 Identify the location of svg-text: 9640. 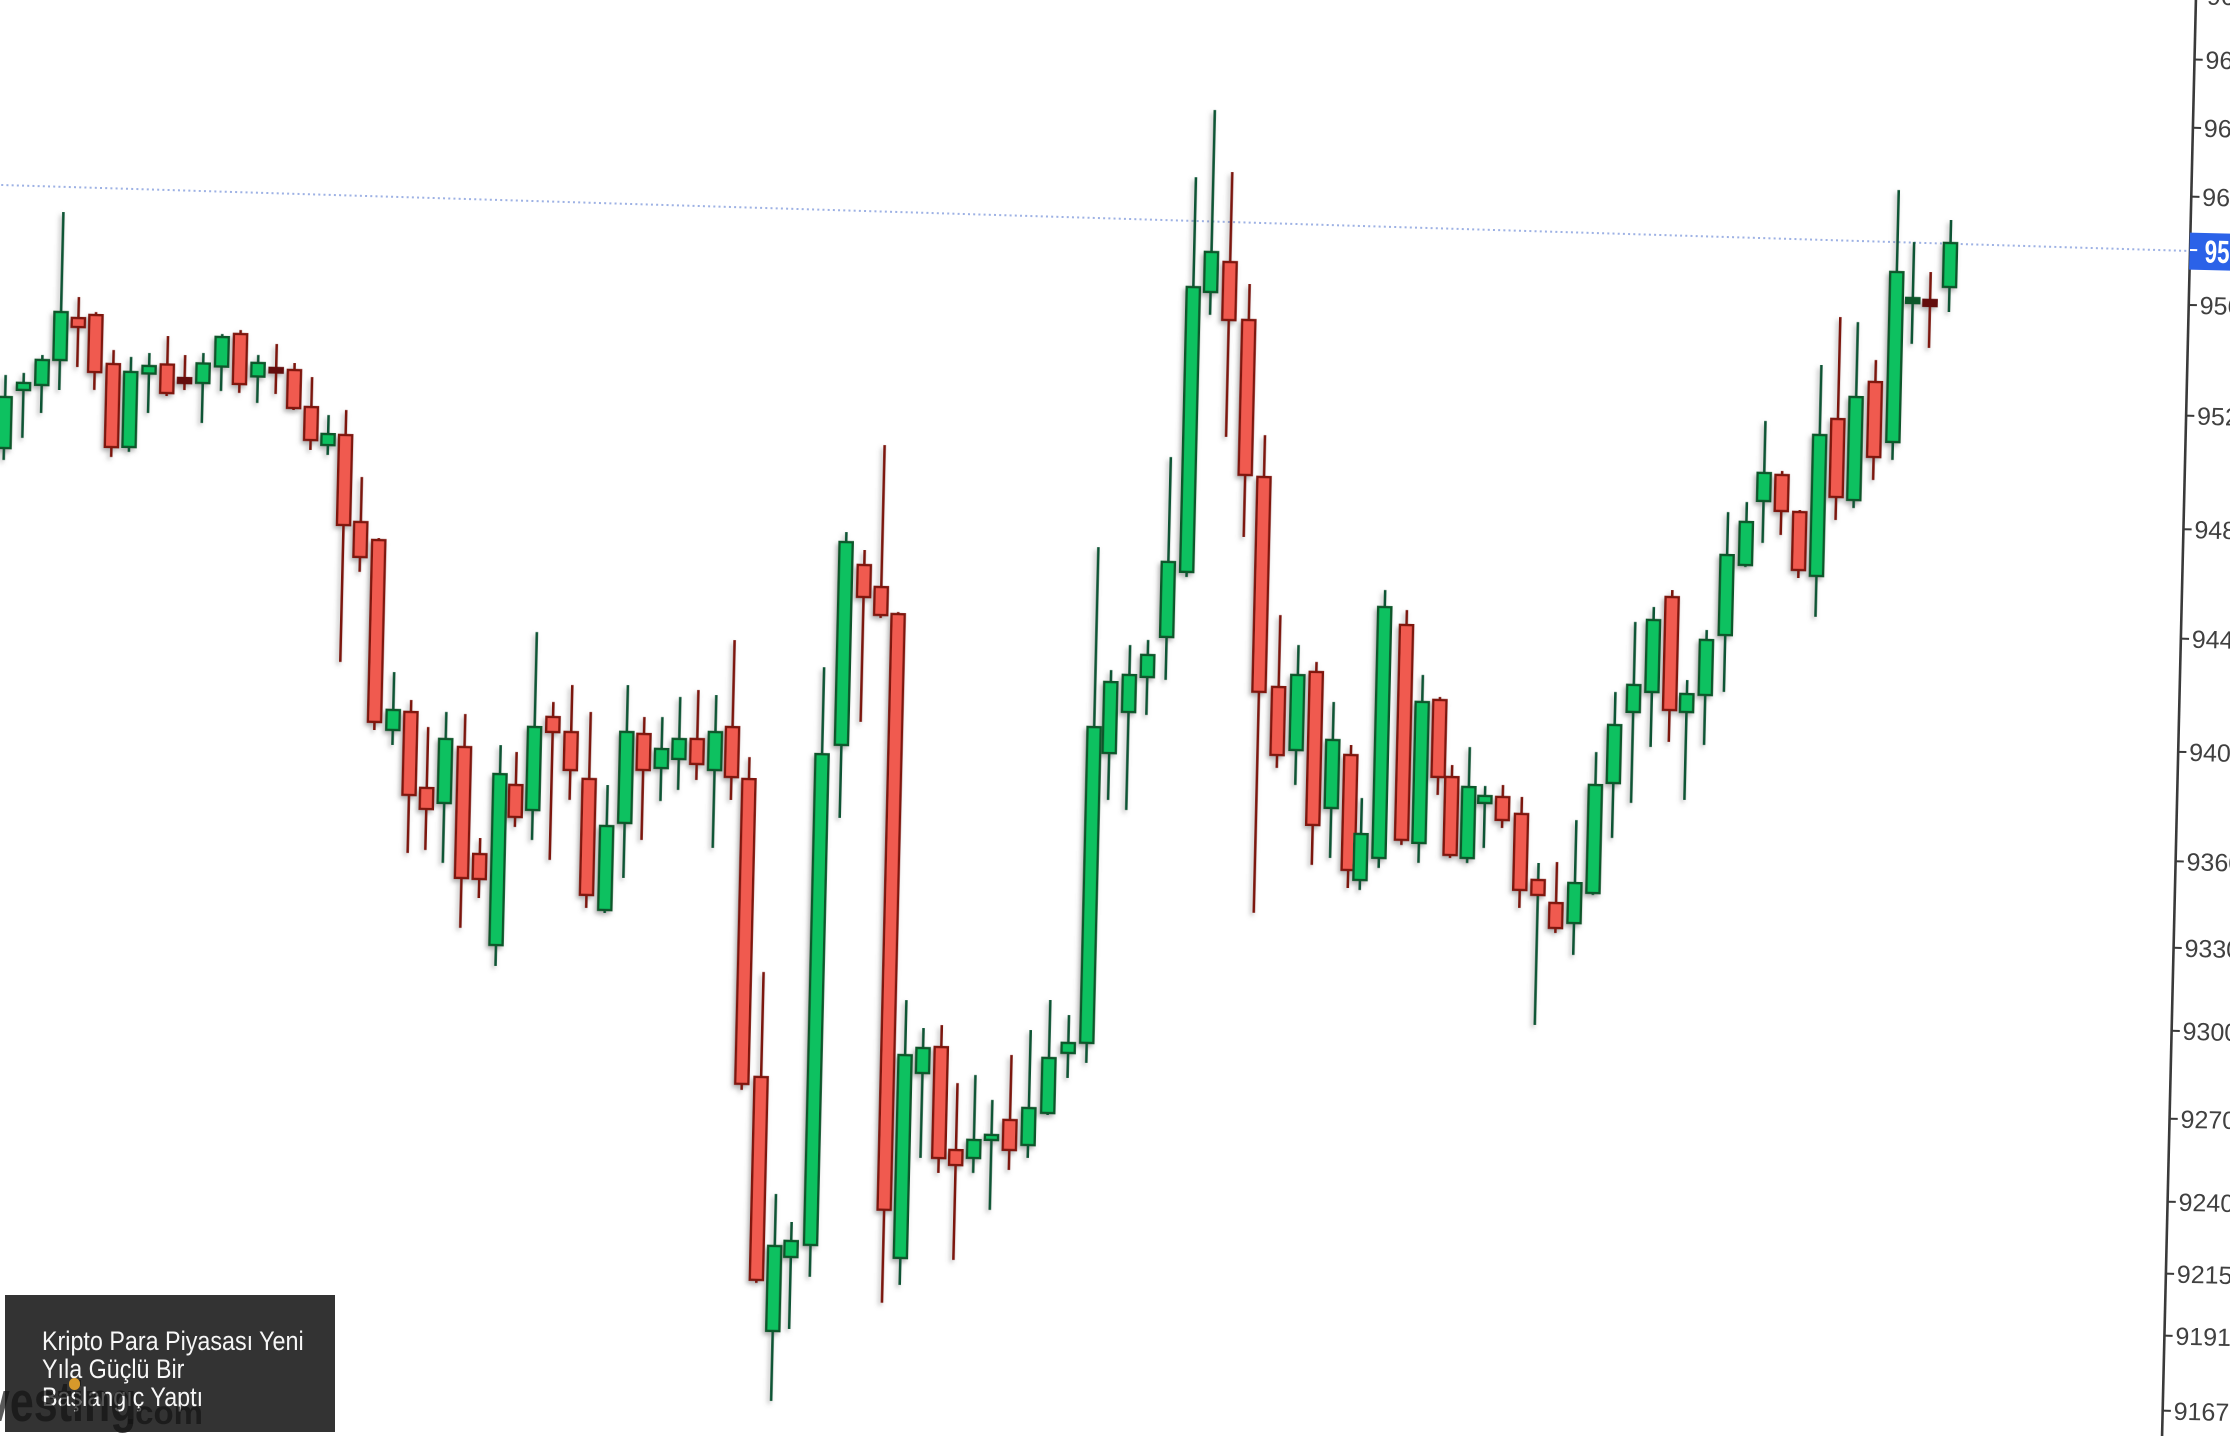
(2216, 198).